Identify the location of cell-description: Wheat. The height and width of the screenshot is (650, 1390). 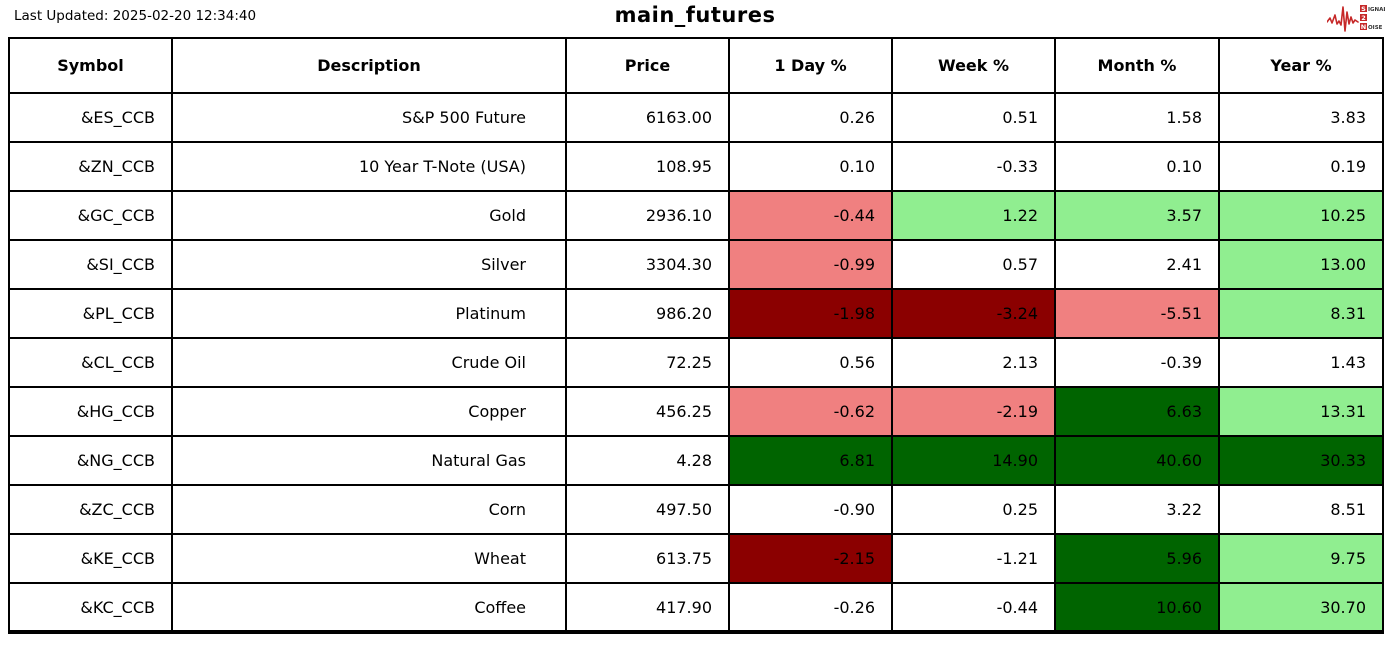
(369, 558).